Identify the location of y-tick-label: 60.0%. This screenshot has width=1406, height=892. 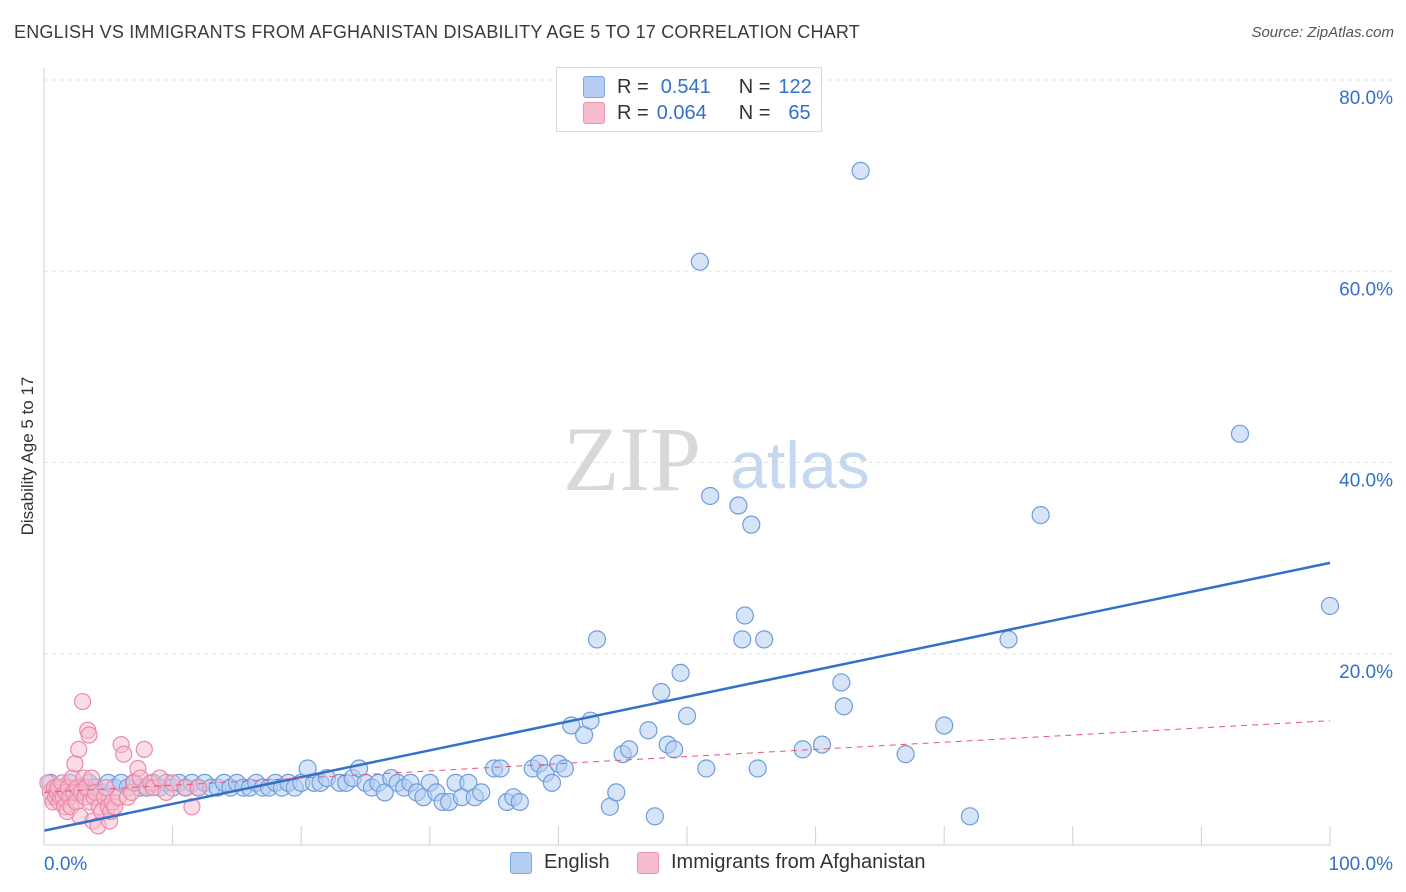
(1366, 289).